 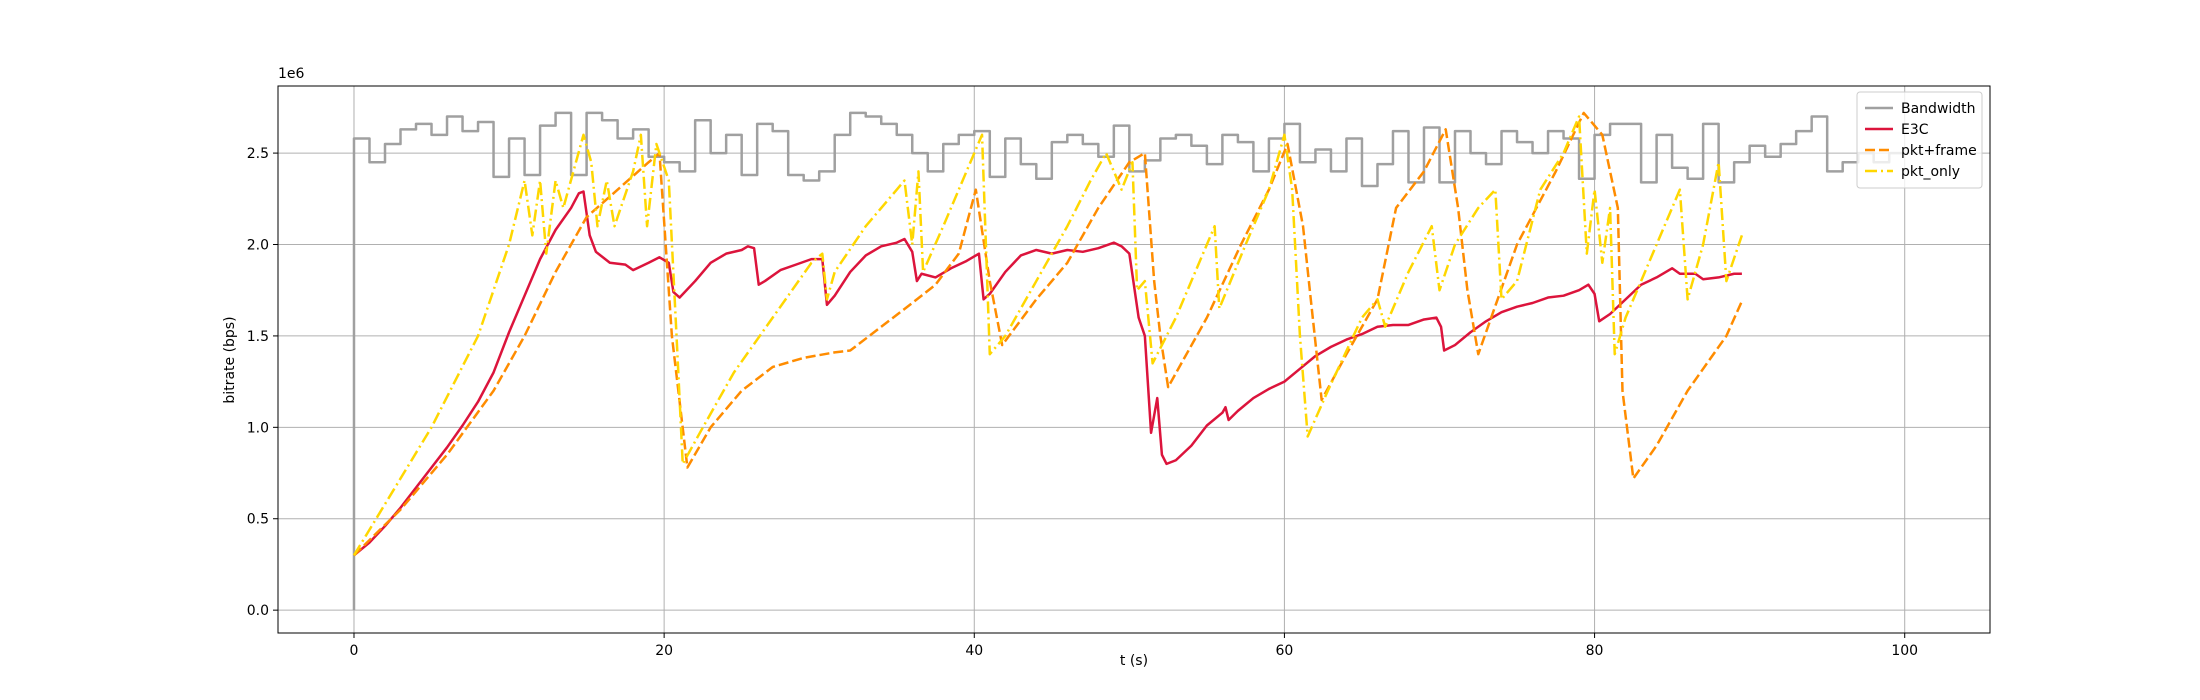 I want to click on legend-box, so click(x=1919, y=140).